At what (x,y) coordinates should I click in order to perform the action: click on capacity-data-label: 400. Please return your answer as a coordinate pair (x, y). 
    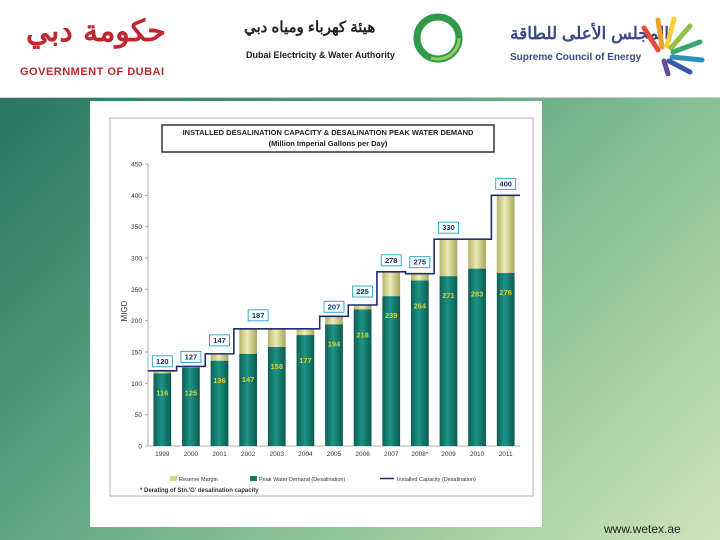
    Looking at the image, I should click on (505, 183).